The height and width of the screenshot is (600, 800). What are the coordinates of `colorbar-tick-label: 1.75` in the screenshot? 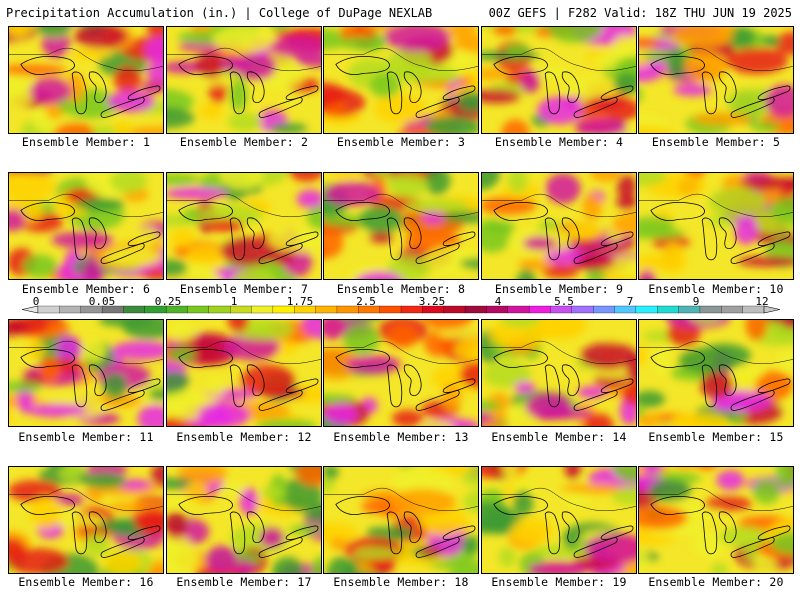 It's located at (300, 302).